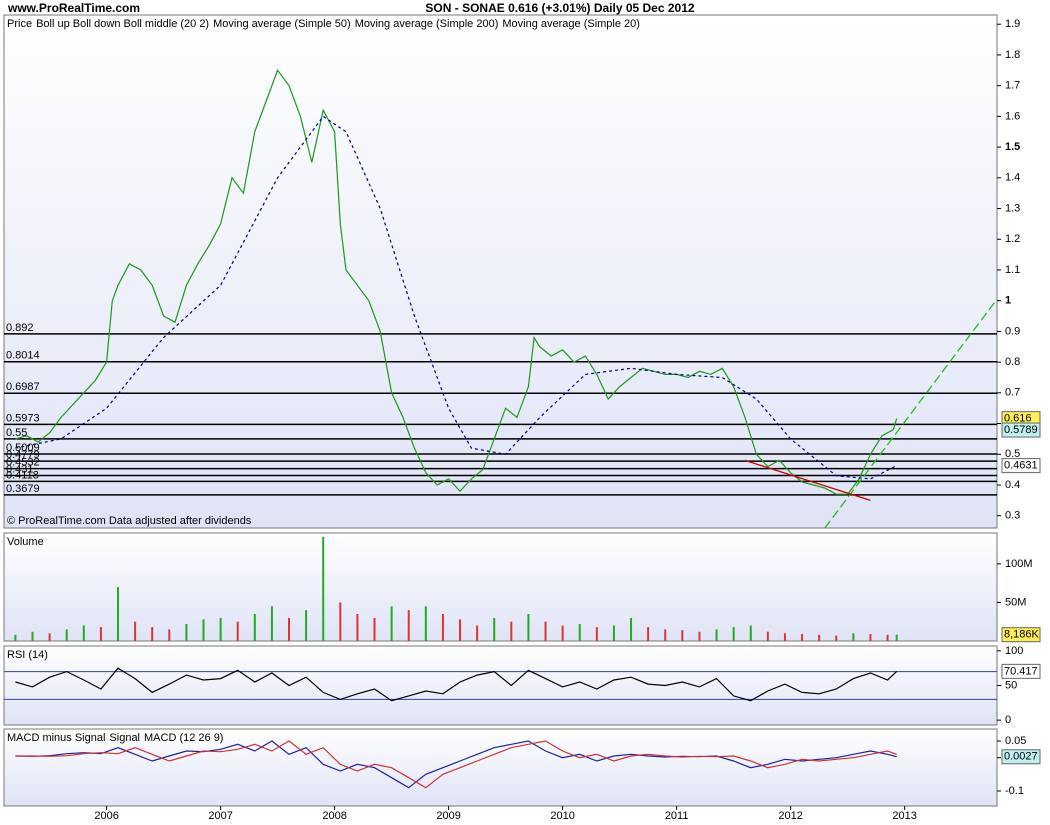 The height and width of the screenshot is (825, 1050). Describe the element at coordinates (23, 463) in the screenshot. I see `level-label: 0.4532` at that location.